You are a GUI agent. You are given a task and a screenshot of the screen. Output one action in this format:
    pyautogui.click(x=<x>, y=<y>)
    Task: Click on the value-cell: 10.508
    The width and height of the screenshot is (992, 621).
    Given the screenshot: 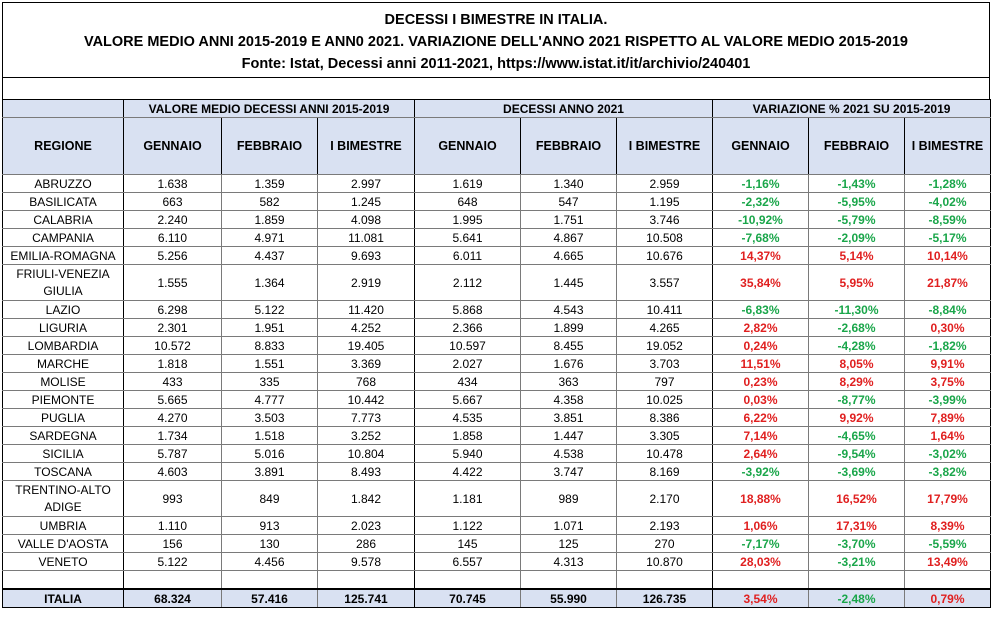 What is the action you would take?
    pyautogui.click(x=664, y=237)
    